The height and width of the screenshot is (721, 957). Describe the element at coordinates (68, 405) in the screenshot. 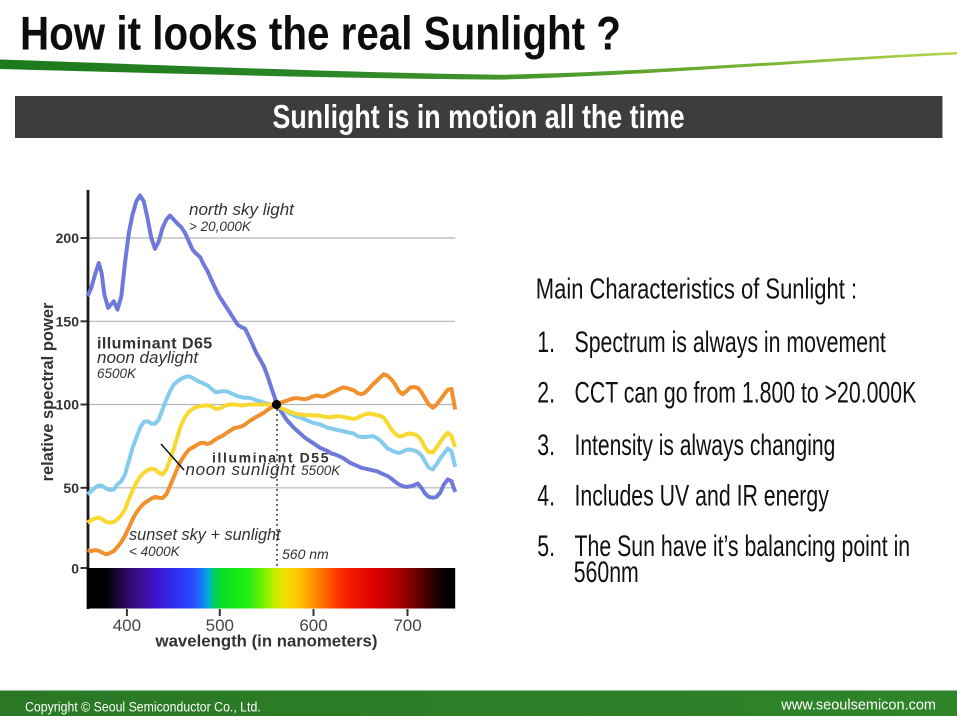

I see `svg-text: 100` at that location.